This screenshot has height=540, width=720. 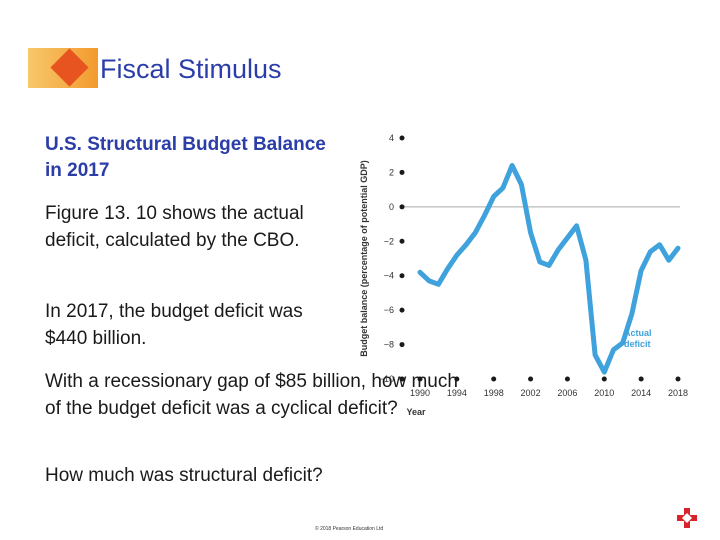 What do you see at coordinates (604, 393) in the screenshot?
I see `x-tick-label: 2010` at bounding box center [604, 393].